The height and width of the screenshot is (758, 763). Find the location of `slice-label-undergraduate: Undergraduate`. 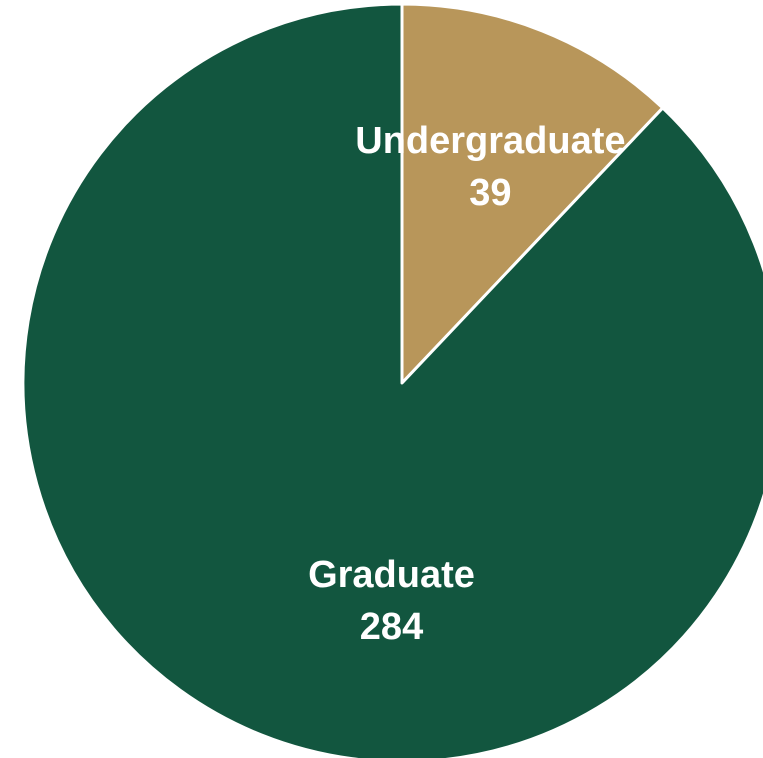

slice-label-undergraduate: Undergraduate is located at coordinates (490, 141).